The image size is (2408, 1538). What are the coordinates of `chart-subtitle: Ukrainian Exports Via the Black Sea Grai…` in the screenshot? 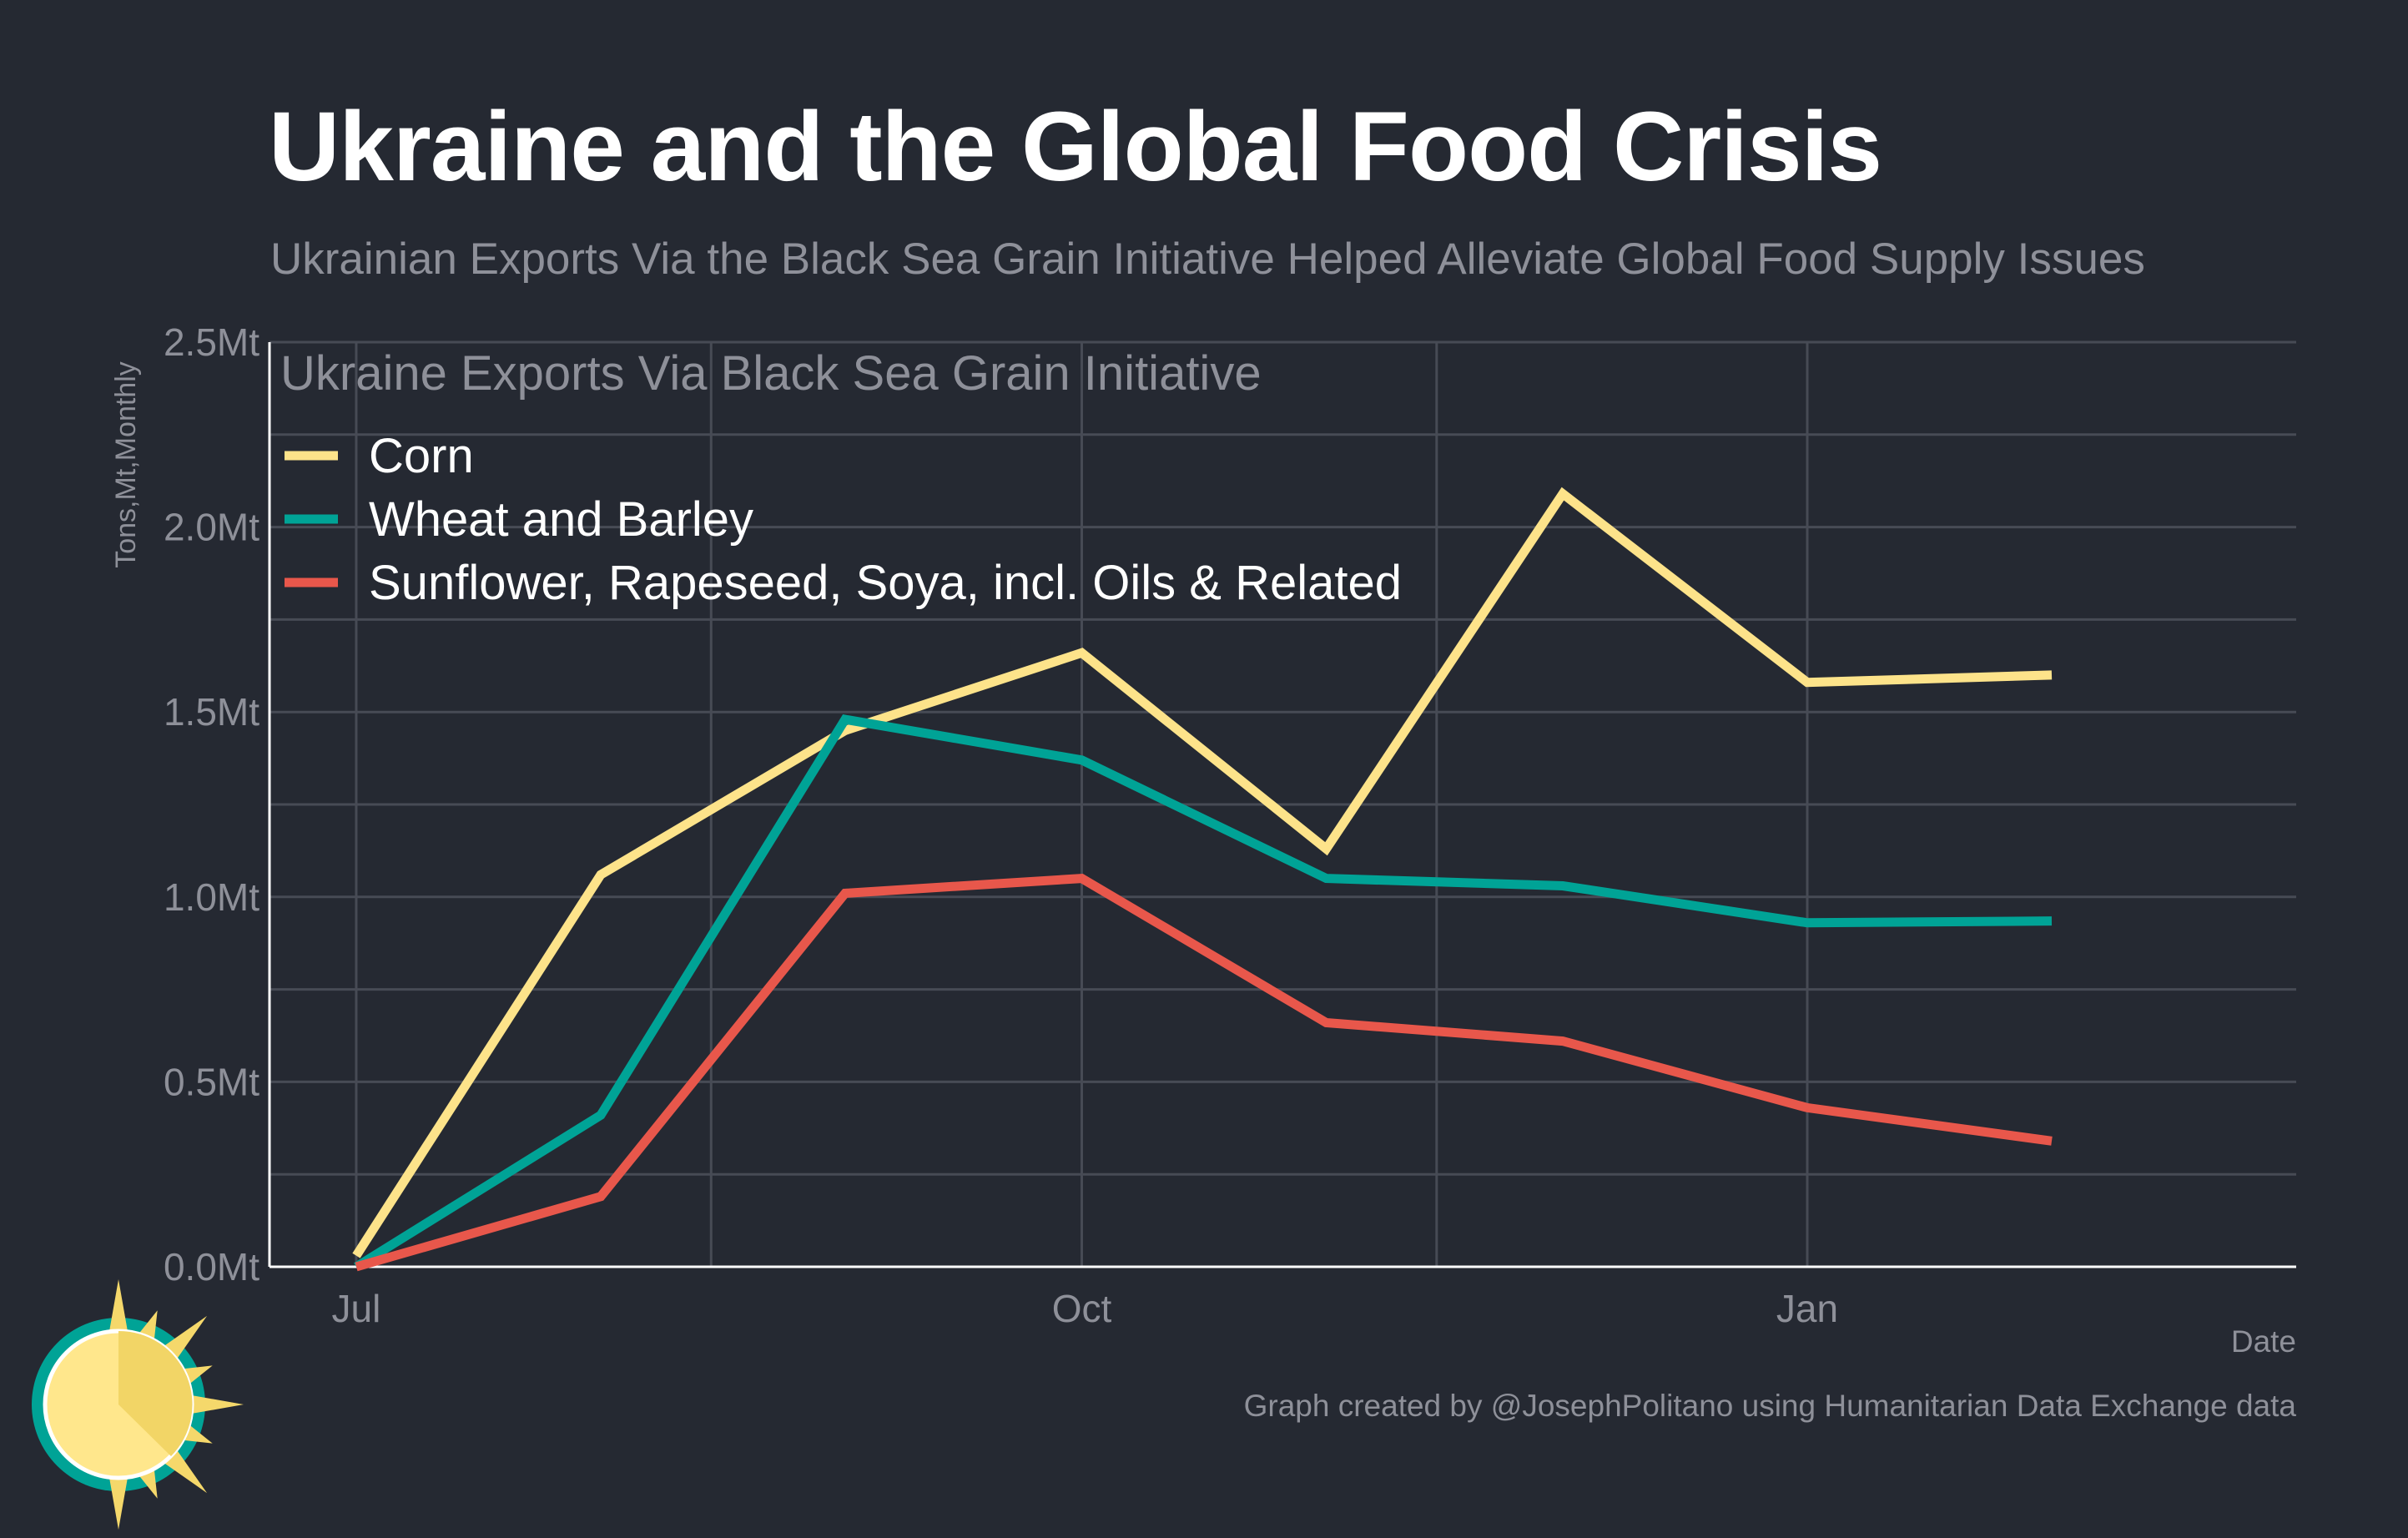 It's located at (1207, 259).